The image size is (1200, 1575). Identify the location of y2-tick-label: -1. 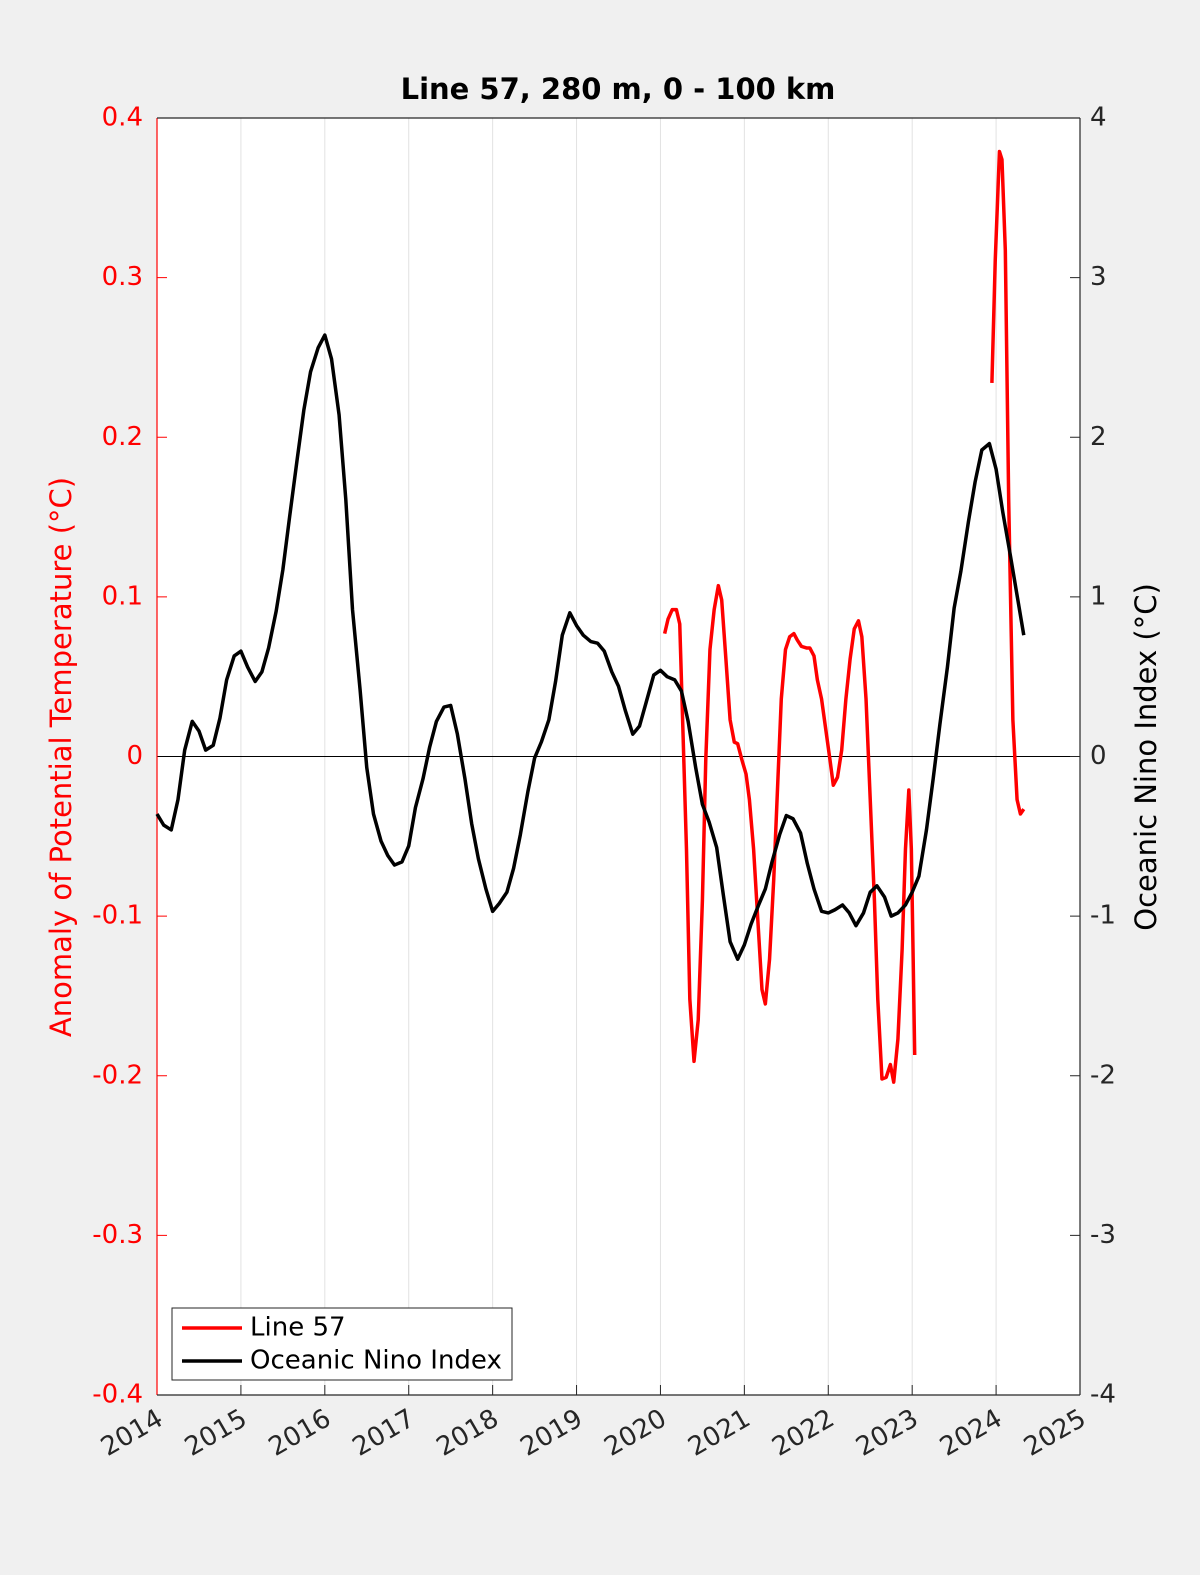
(1103, 916).